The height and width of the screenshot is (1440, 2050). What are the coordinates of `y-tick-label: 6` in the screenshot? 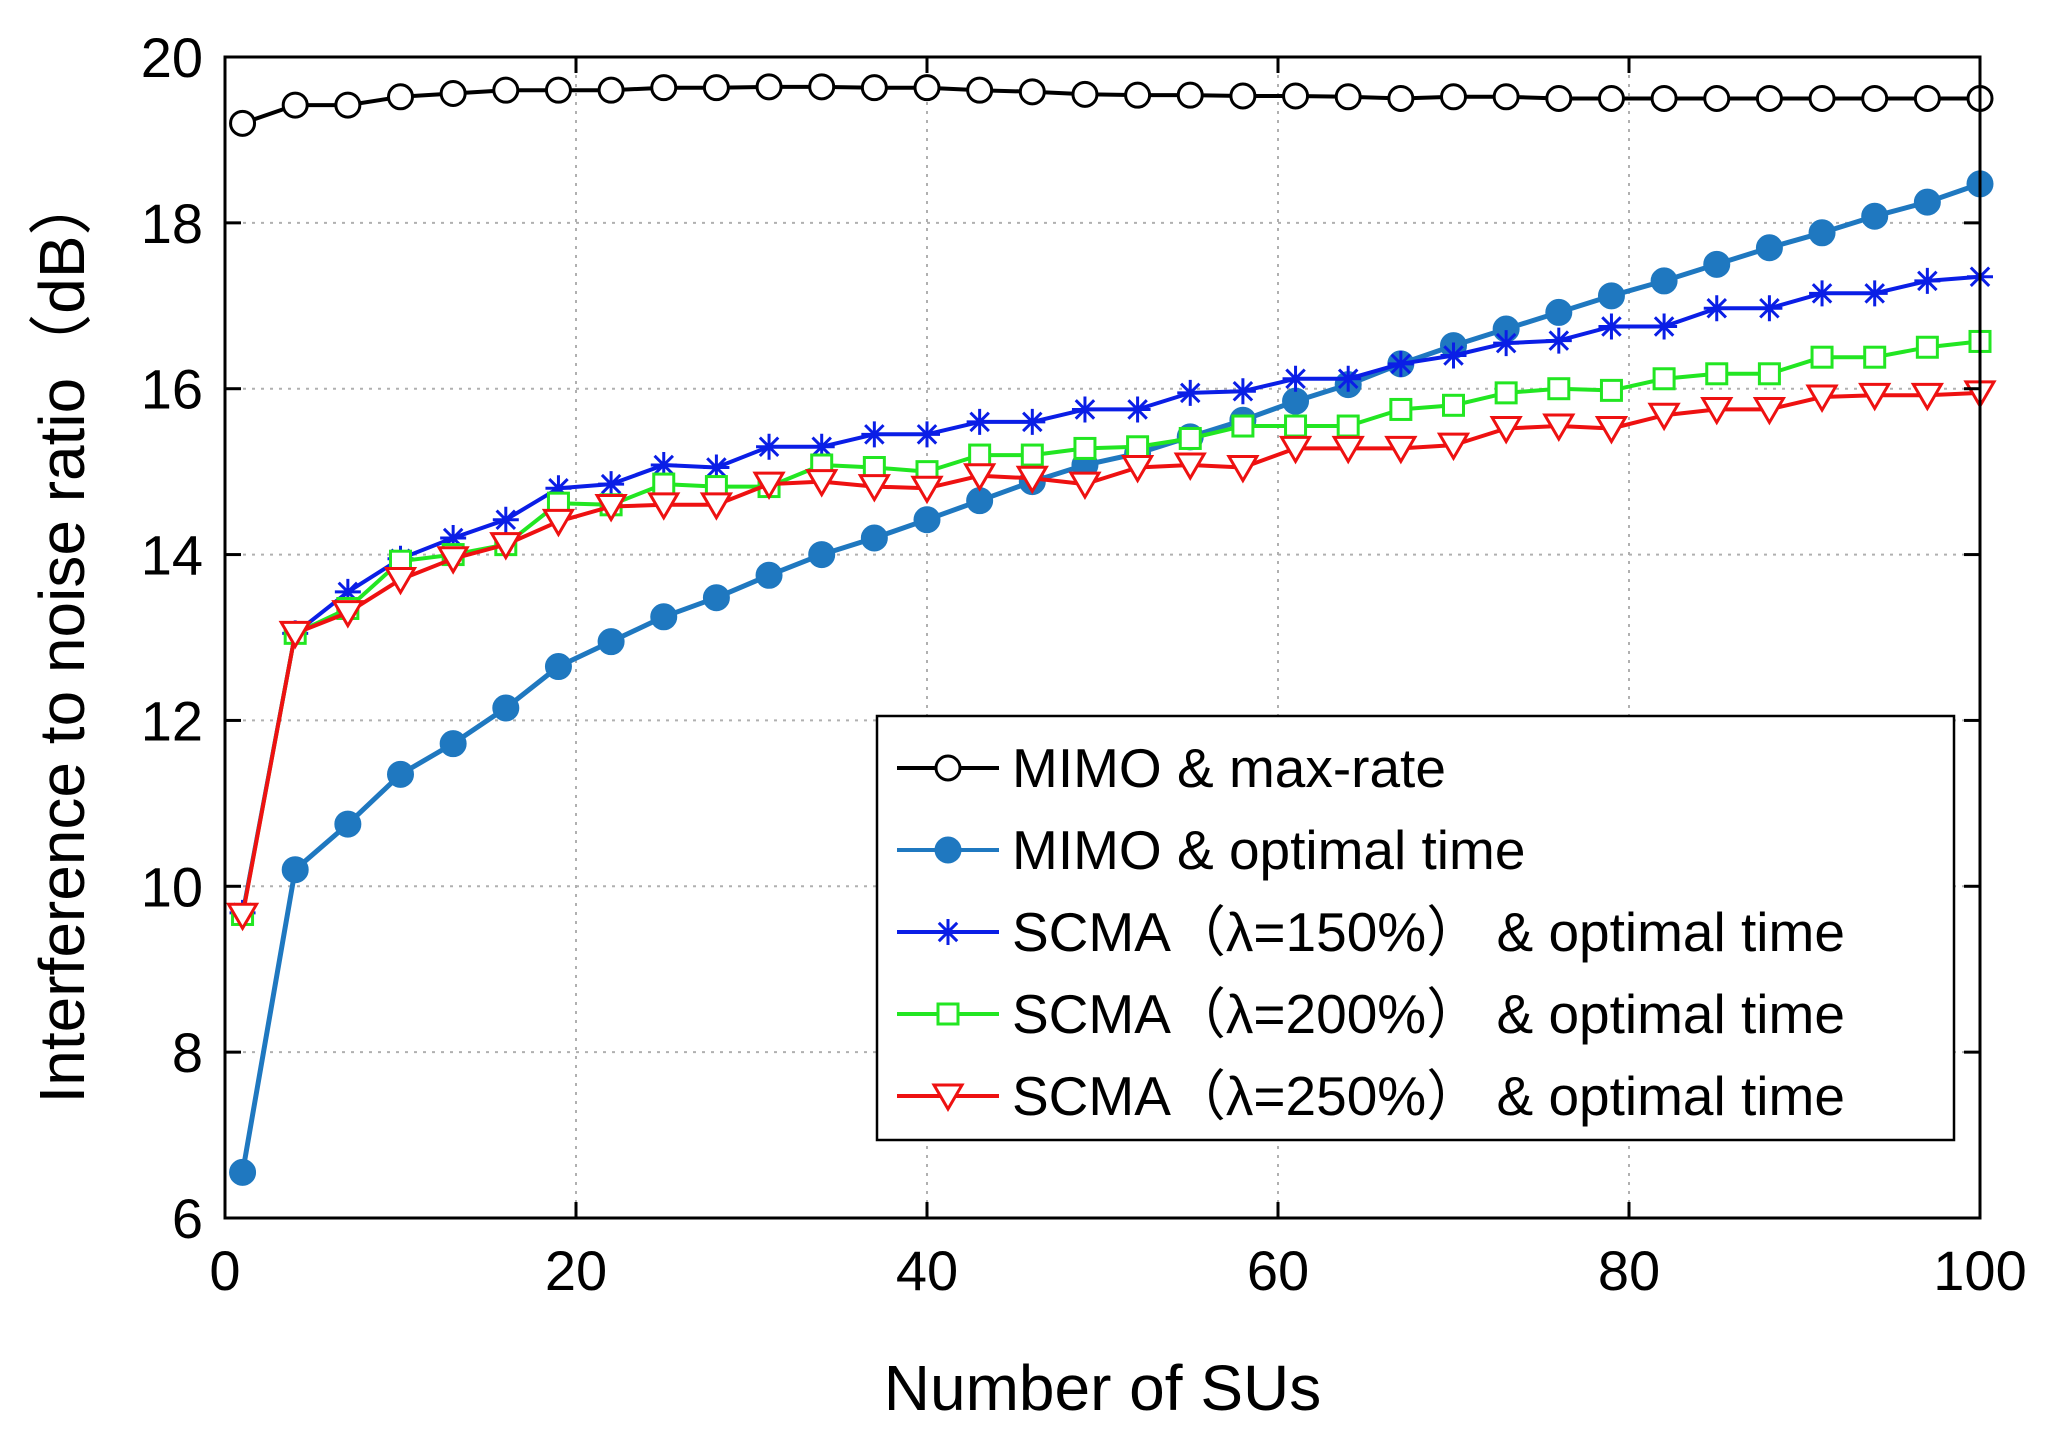 It's located at (187, 1218).